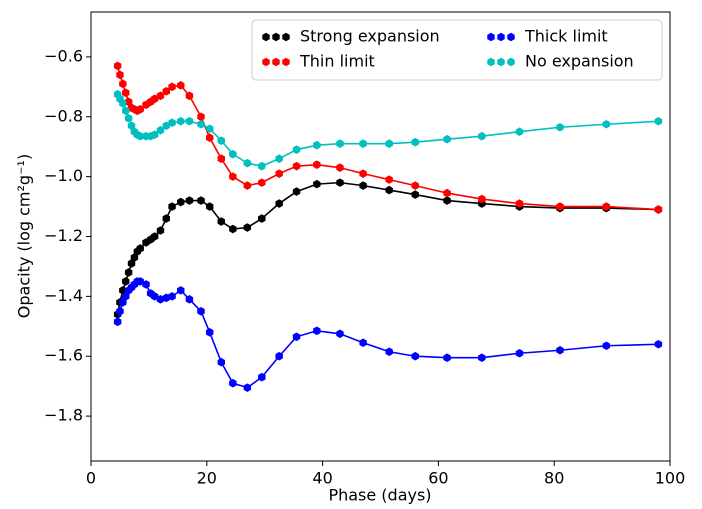 The image size is (702, 509). What do you see at coordinates (91, 478) in the screenshot?
I see `x-tick-label: 0` at bounding box center [91, 478].